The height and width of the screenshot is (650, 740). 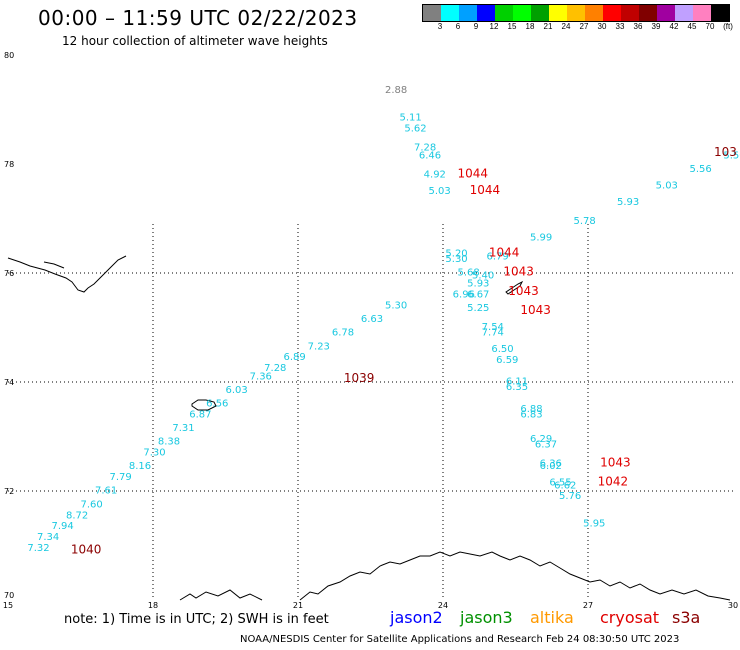 I want to click on swh-value-cryosat: 7.94, so click(x=63, y=526).